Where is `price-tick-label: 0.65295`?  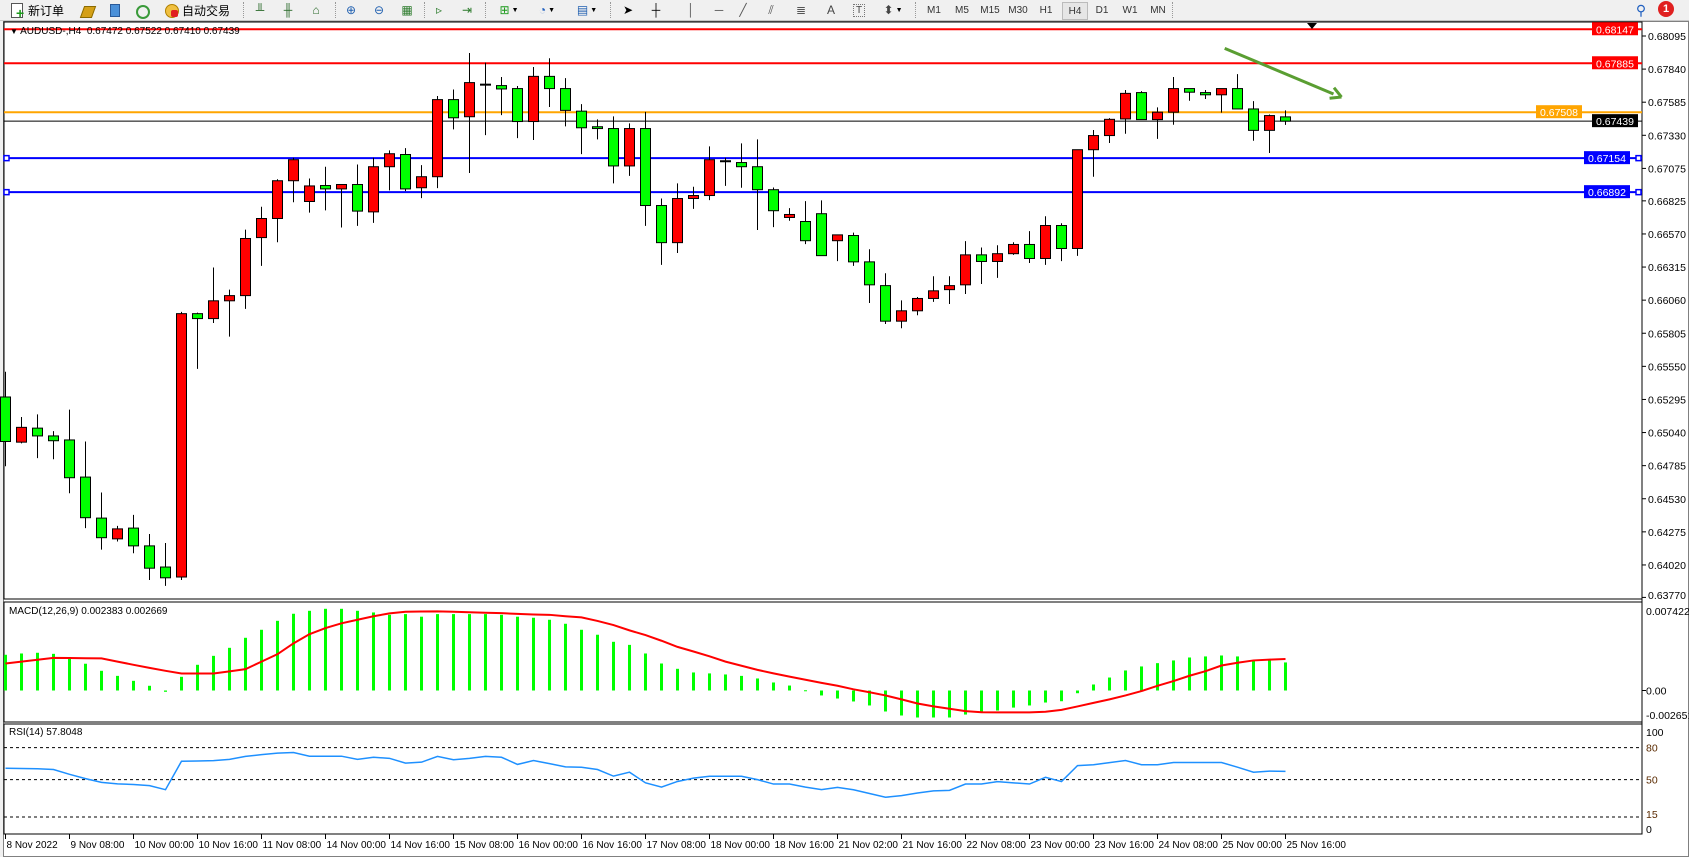
price-tick-label: 0.65295 is located at coordinates (1667, 400).